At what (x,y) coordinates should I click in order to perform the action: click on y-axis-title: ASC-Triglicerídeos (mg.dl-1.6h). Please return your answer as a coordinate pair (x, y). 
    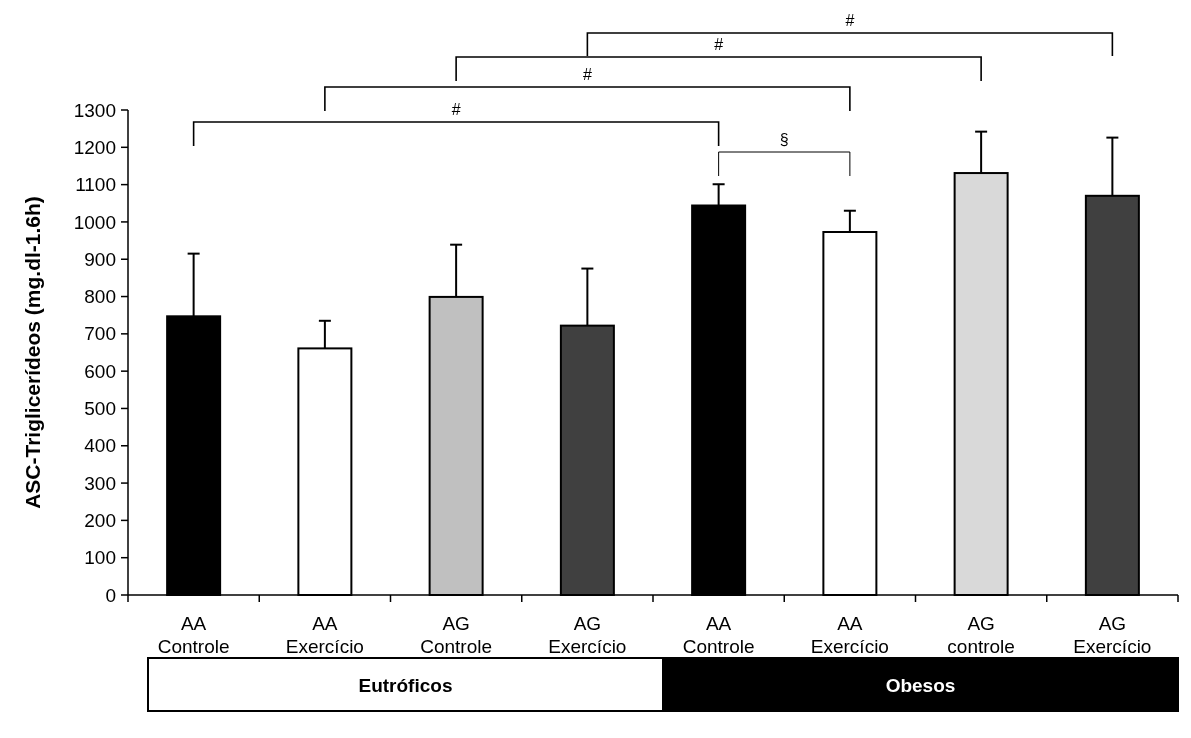
    Looking at the image, I should click on (32, 352).